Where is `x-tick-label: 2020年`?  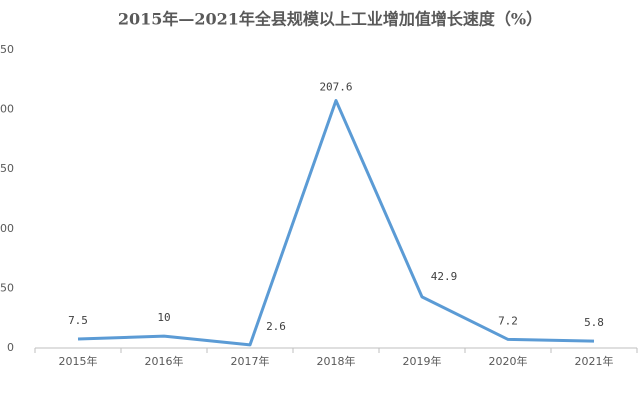
x-tick-label: 2020年 is located at coordinates (508, 361).